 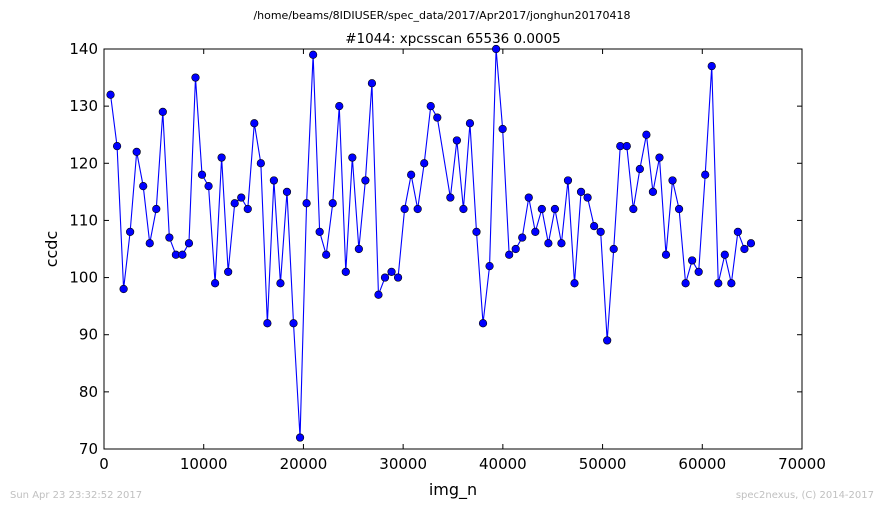 What do you see at coordinates (802, 464) in the screenshot?
I see `x-tick-label: 70000` at bounding box center [802, 464].